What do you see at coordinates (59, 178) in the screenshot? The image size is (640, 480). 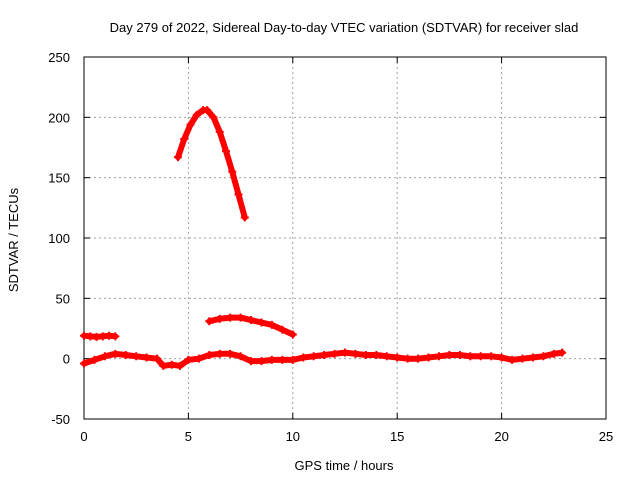 I see `y-tick-label: 150` at bounding box center [59, 178].